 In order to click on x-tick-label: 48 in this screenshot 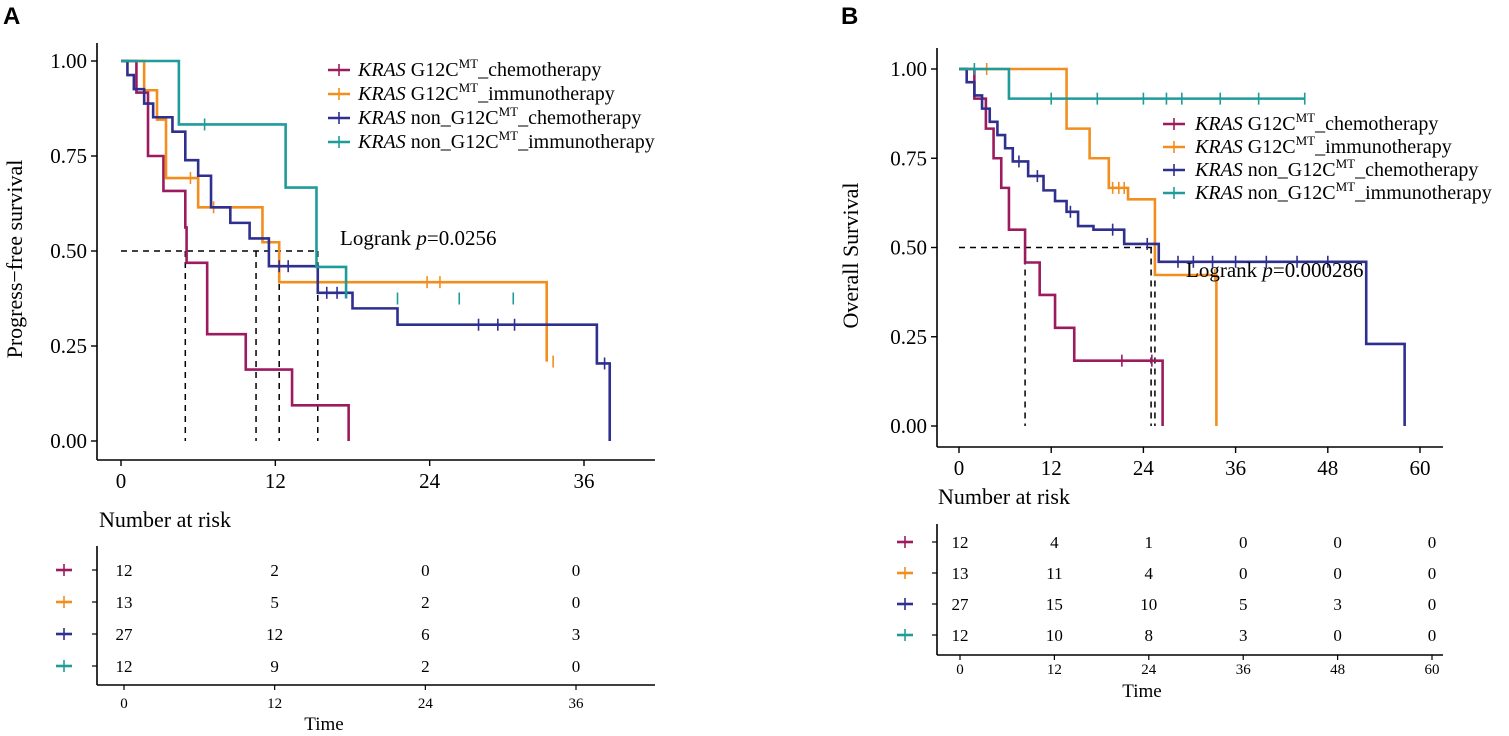, I will do `click(1327, 468)`.